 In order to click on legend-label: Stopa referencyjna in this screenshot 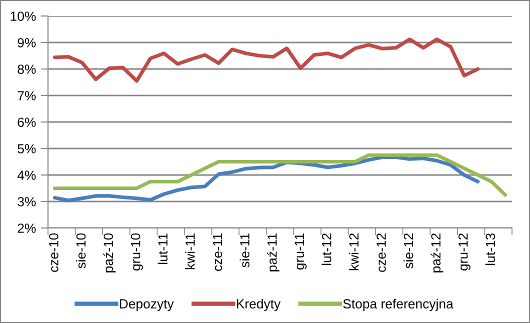, I will do `click(398, 305)`.